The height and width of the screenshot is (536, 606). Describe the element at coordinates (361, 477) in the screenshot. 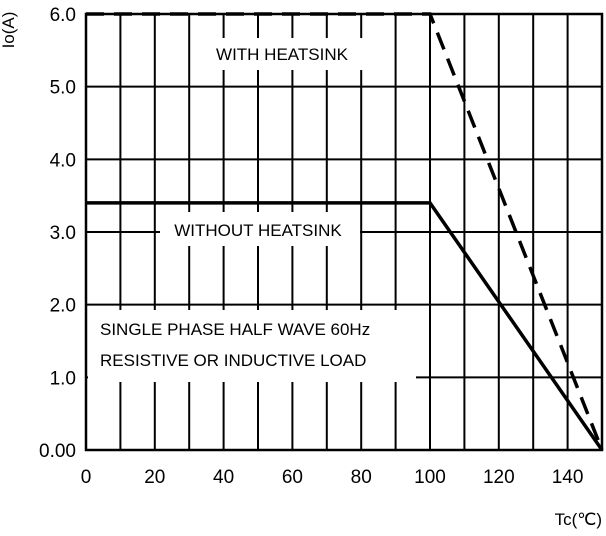

I see `x-tick-label: 80` at that location.